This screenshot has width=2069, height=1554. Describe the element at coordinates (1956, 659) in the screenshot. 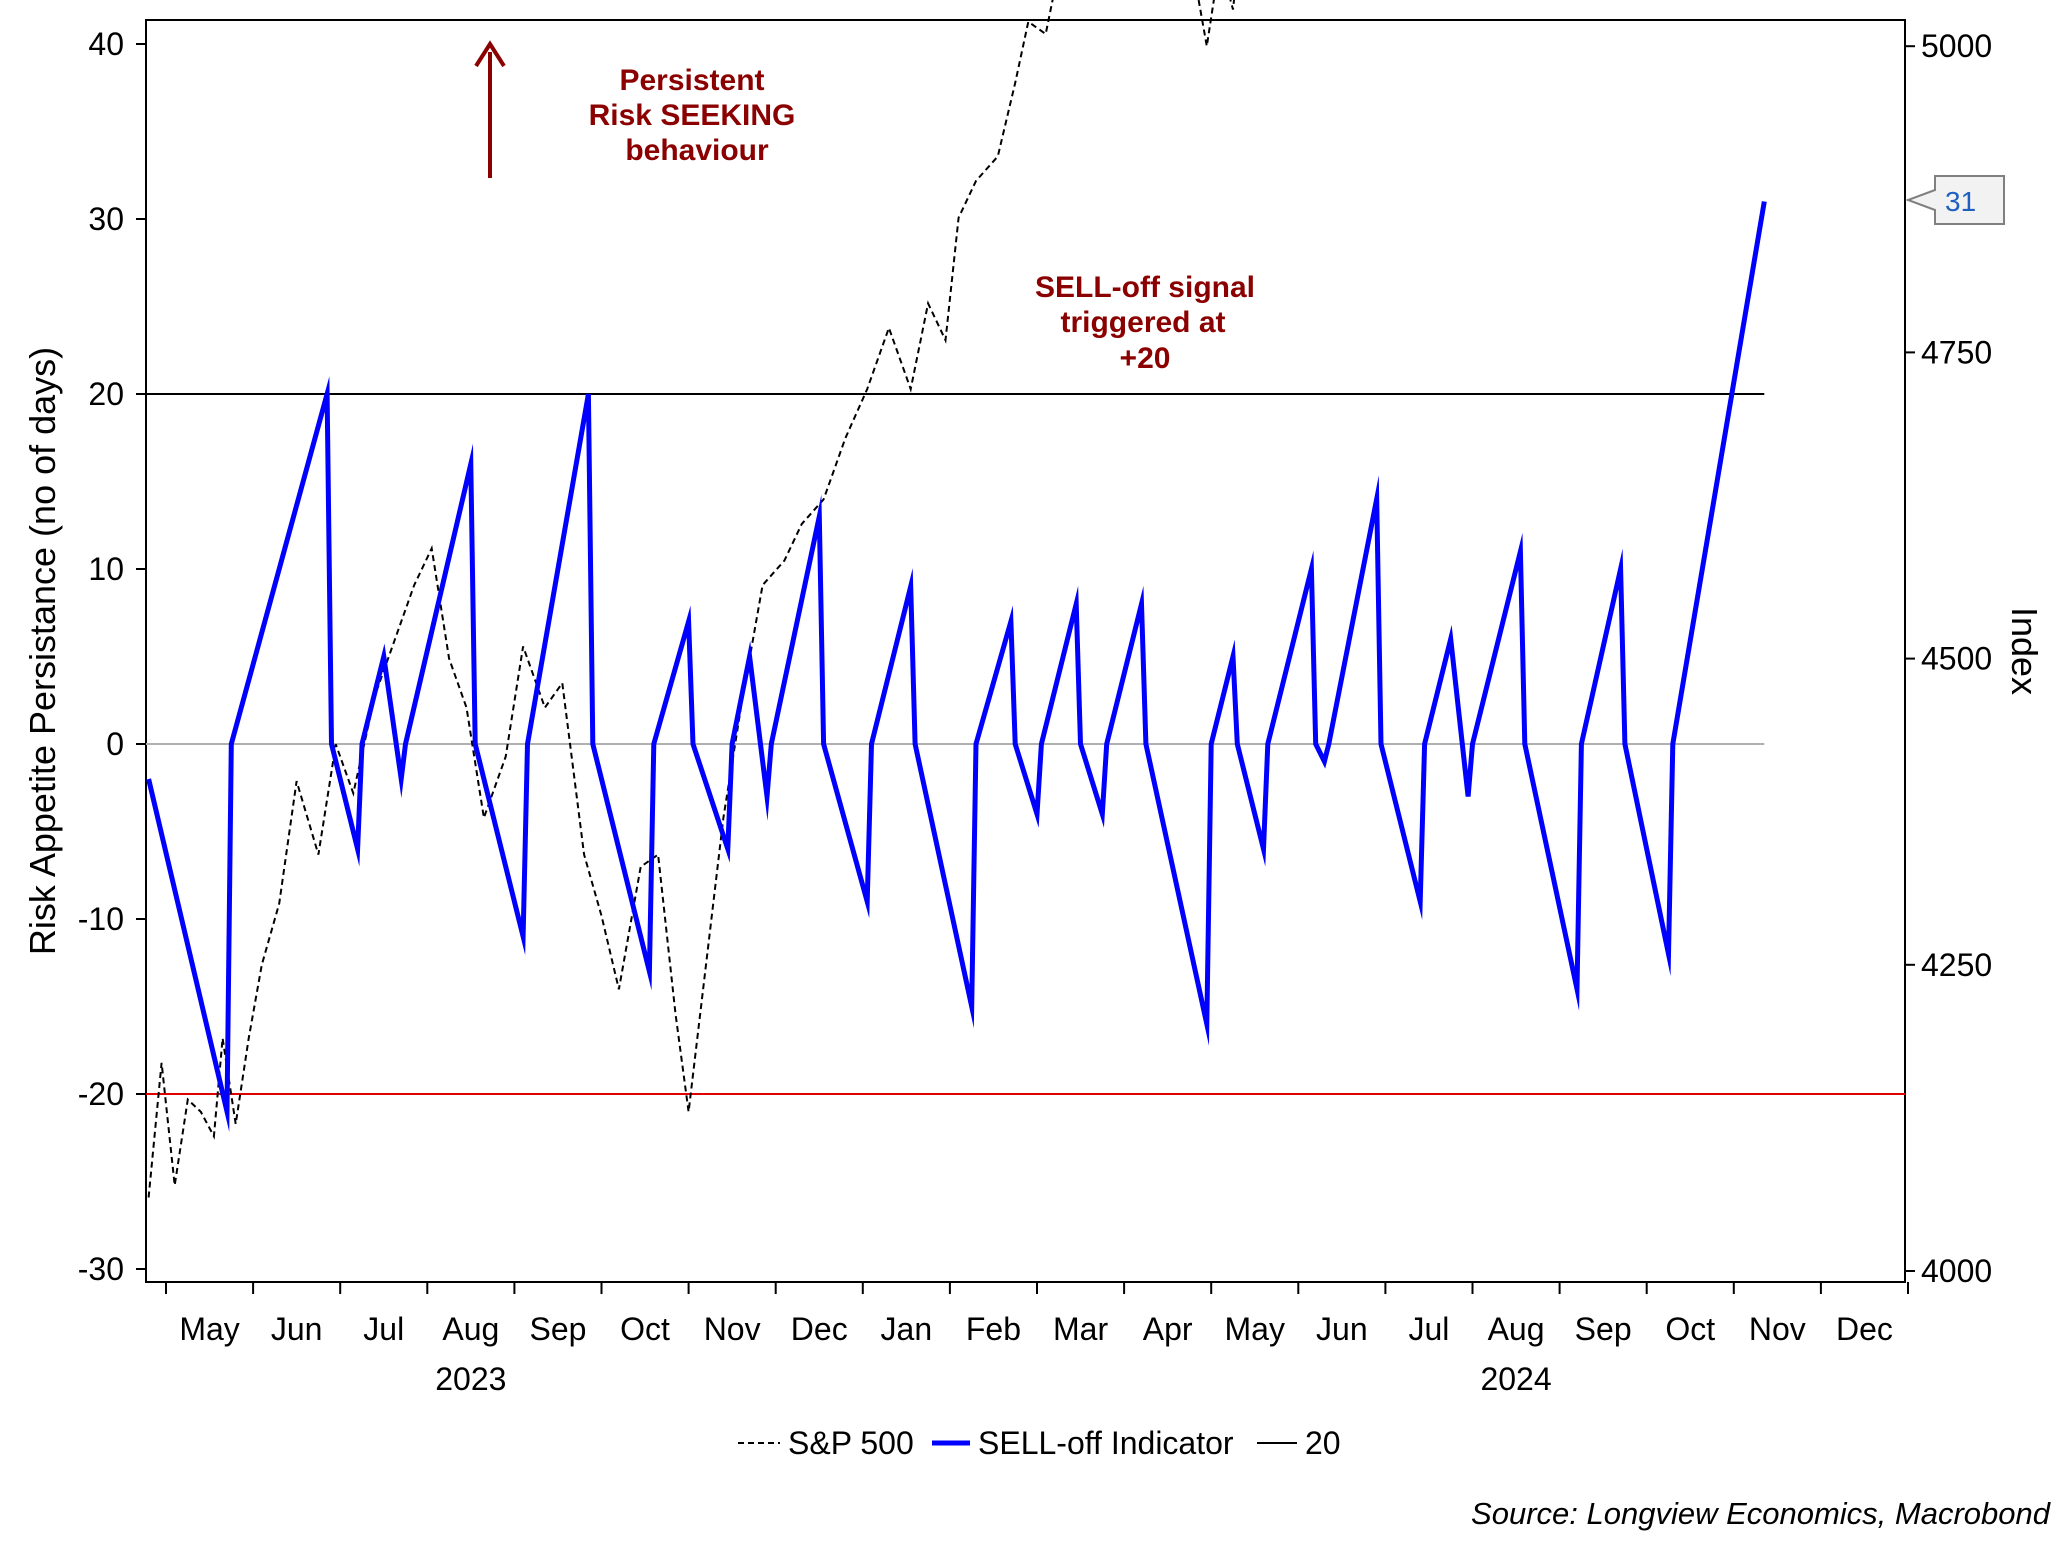

I see `right-axis-tick-label: 4500` at that location.